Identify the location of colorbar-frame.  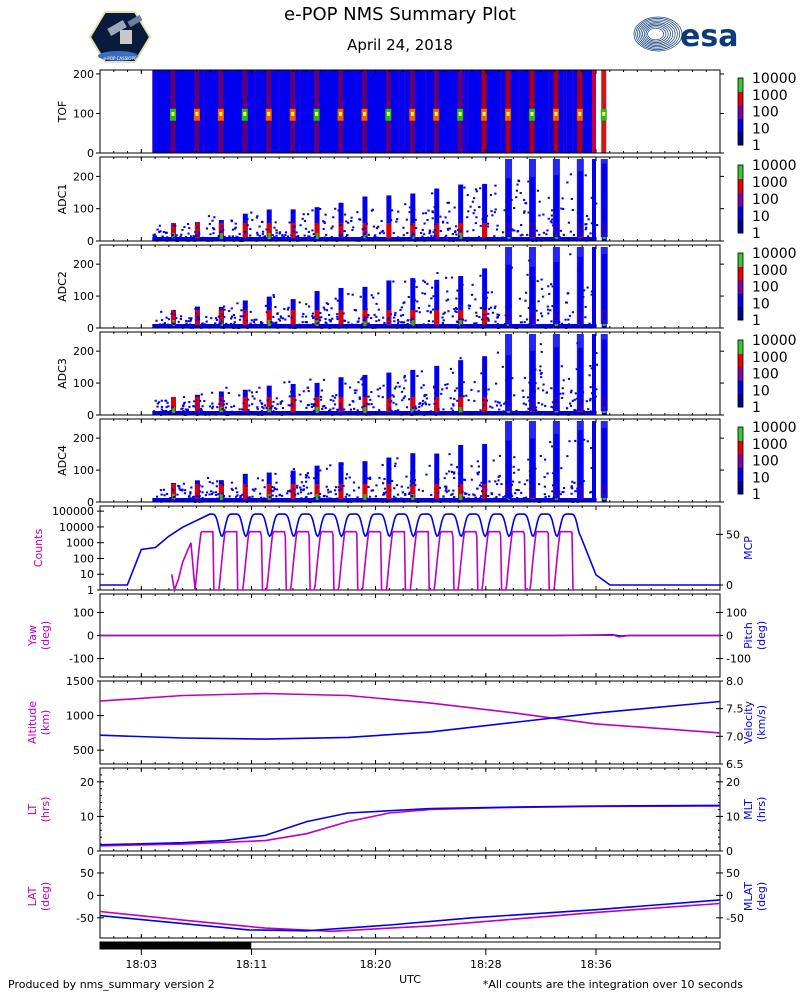
(740, 286).